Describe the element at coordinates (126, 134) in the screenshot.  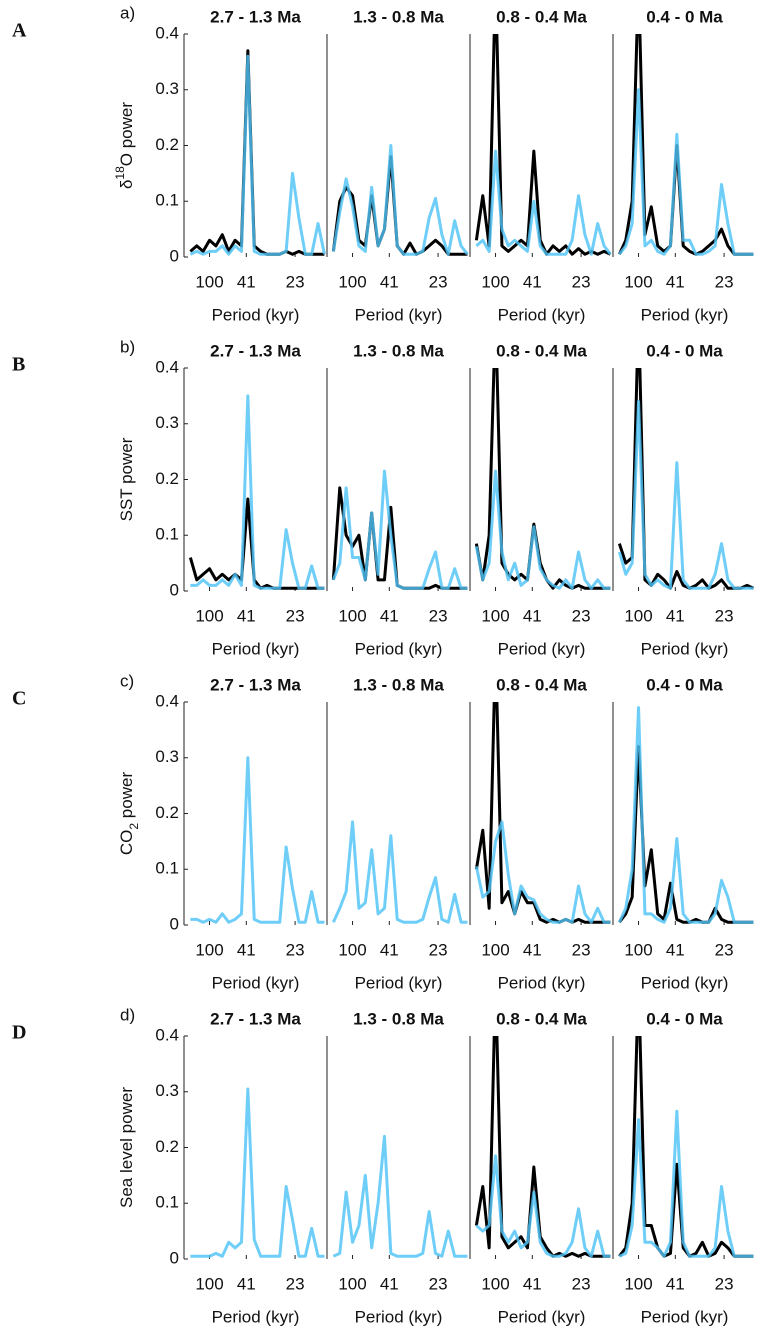
I see `y-axis-label-part: O power` at that location.